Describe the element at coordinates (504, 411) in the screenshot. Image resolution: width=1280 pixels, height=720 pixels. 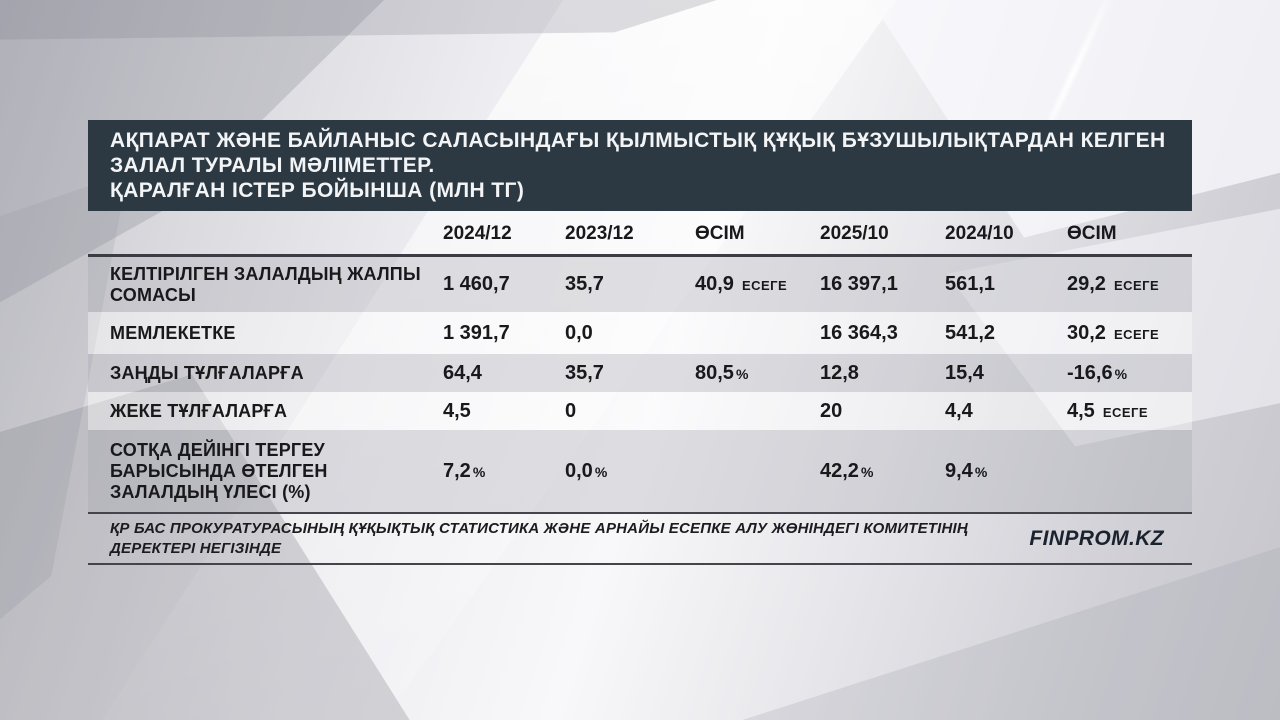
I see `cell: 4,5` at that location.